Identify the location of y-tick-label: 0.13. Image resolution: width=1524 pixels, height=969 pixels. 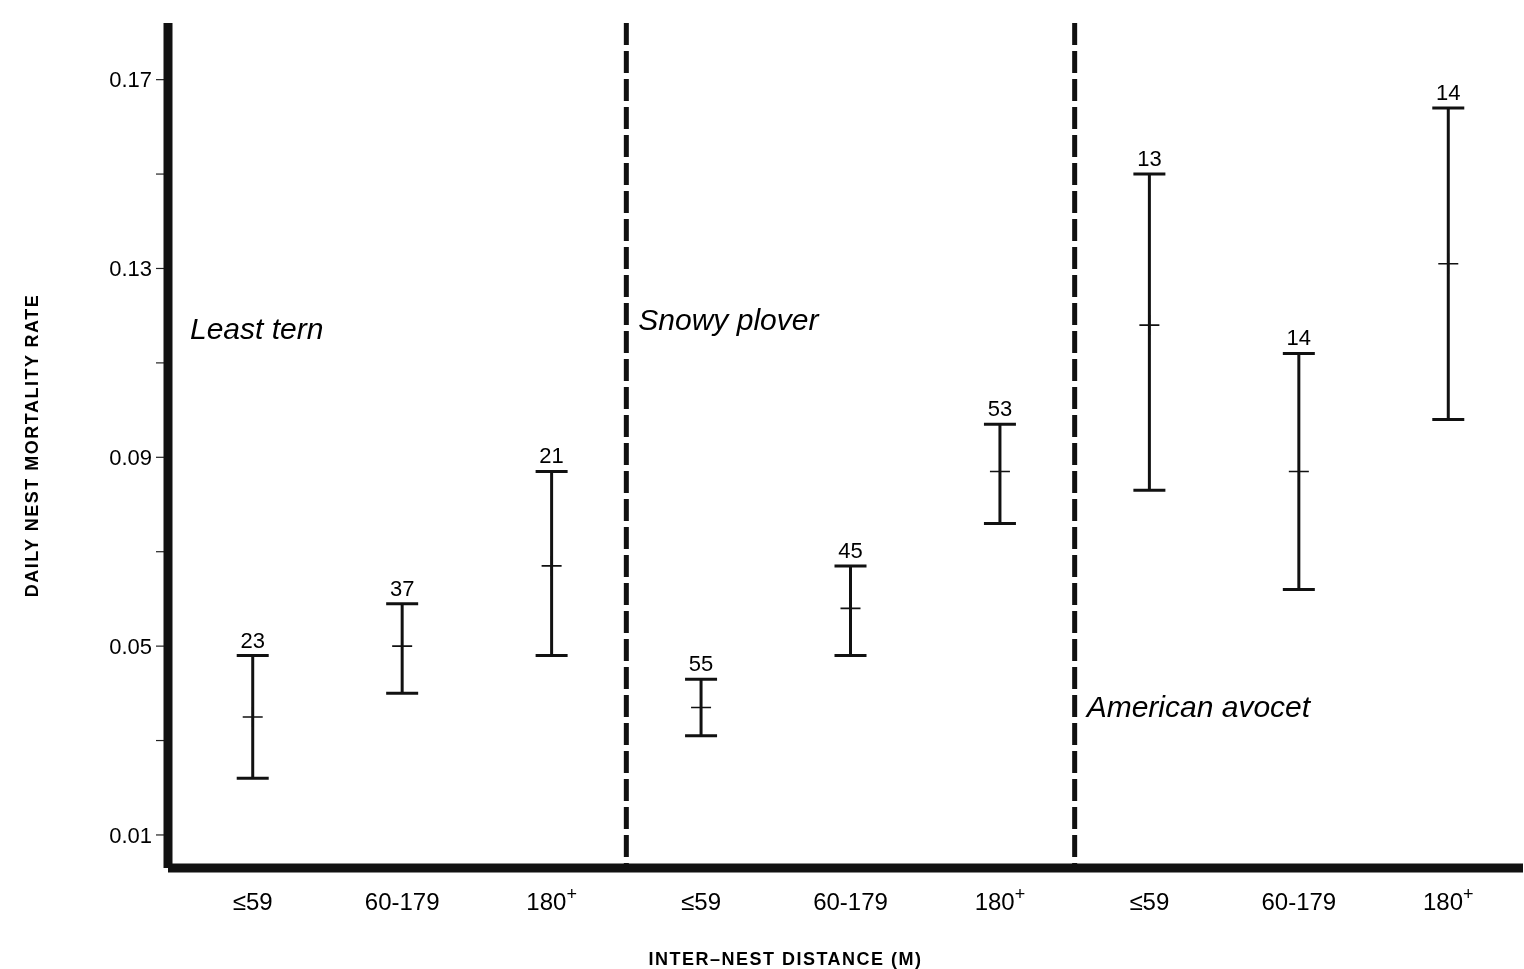
(130, 269).